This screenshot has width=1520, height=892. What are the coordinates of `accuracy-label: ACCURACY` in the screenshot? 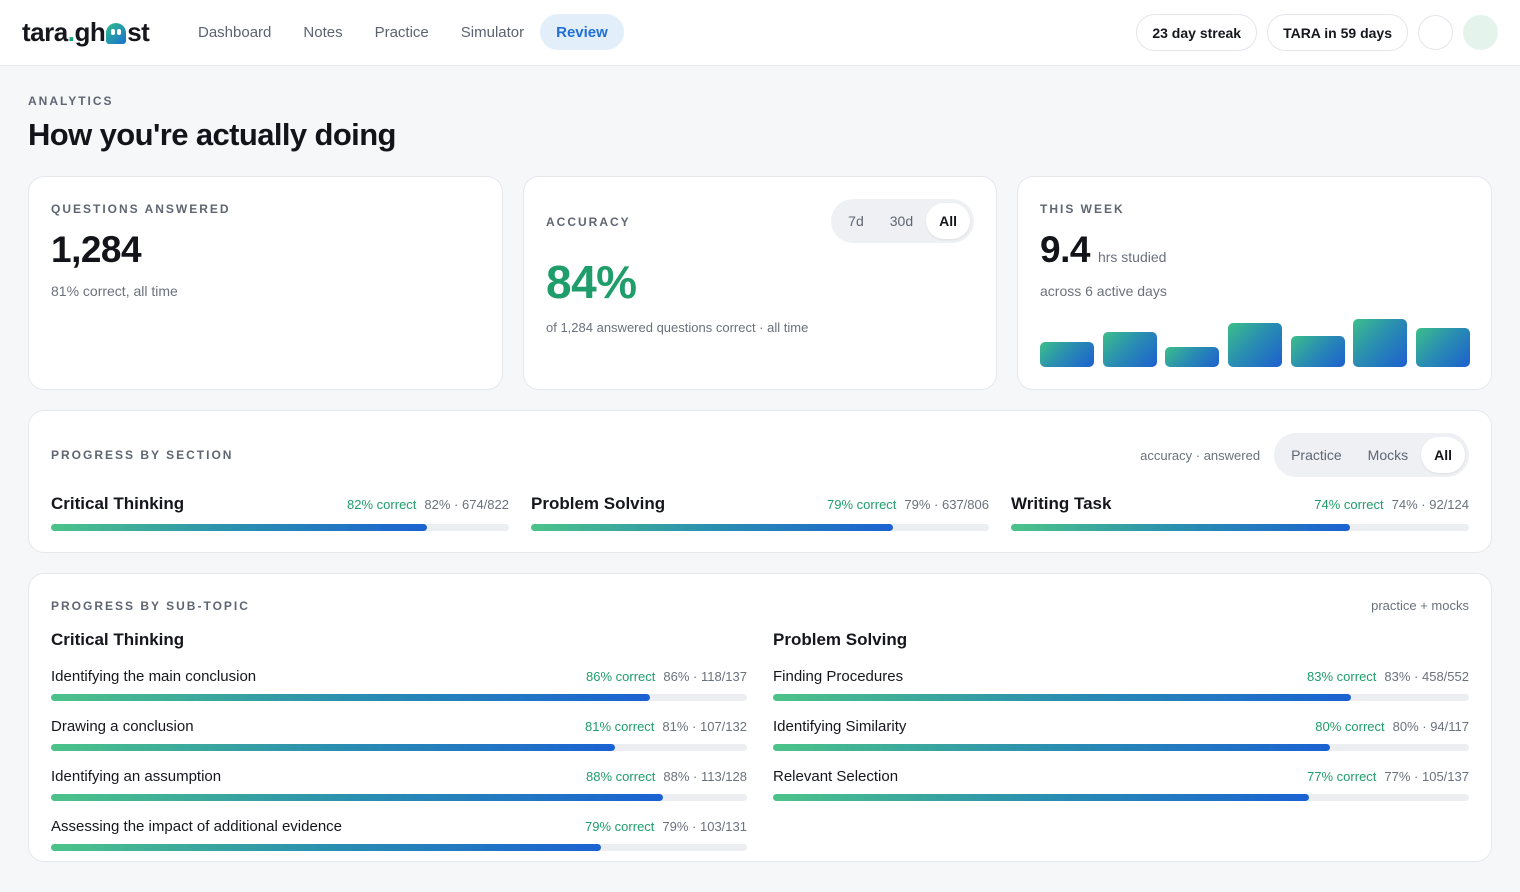 It's located at (588, 222).